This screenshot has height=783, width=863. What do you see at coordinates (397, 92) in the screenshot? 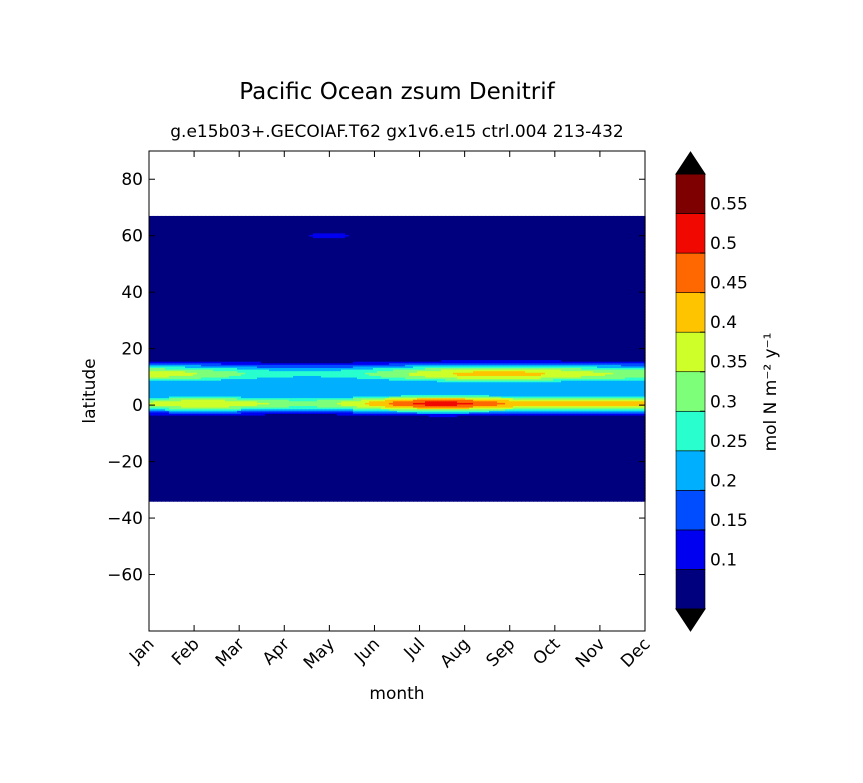
I see `chart-title: Pacific Ocean zsum Denitrif` at bounding box center [397, 92].